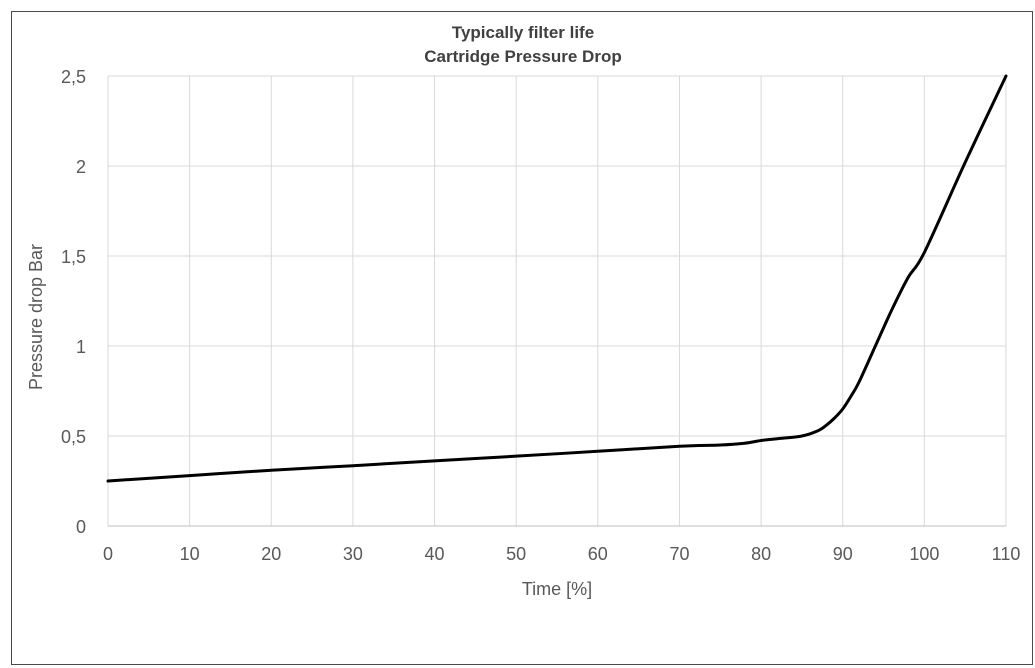  I want to click on x-tick-label: 70, so click(679, 554).